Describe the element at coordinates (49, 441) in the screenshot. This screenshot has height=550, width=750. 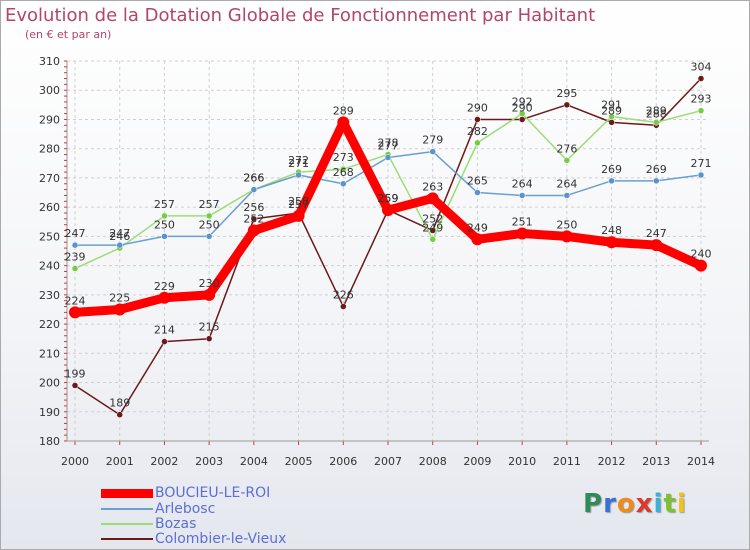
I see `y-tick-label: 180` at that location.